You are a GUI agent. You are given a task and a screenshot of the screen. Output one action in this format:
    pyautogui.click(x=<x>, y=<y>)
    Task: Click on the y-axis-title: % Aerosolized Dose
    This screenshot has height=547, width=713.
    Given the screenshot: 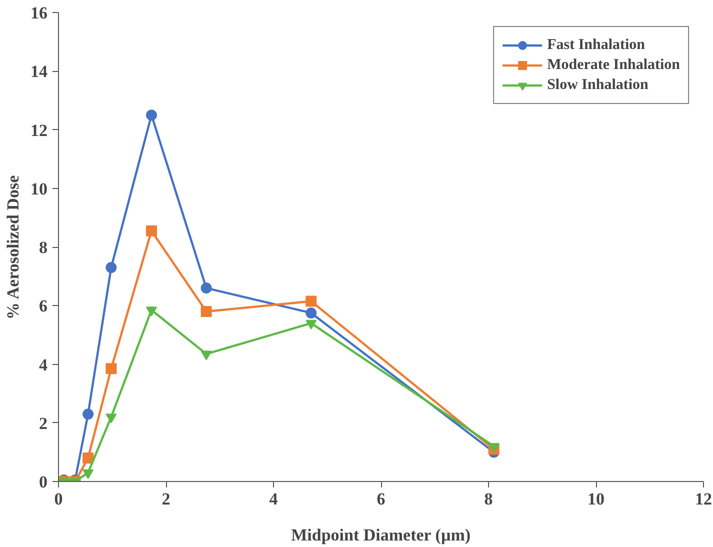 What is the action you would take?
    pyautogui.click(x=13, y=247)
    